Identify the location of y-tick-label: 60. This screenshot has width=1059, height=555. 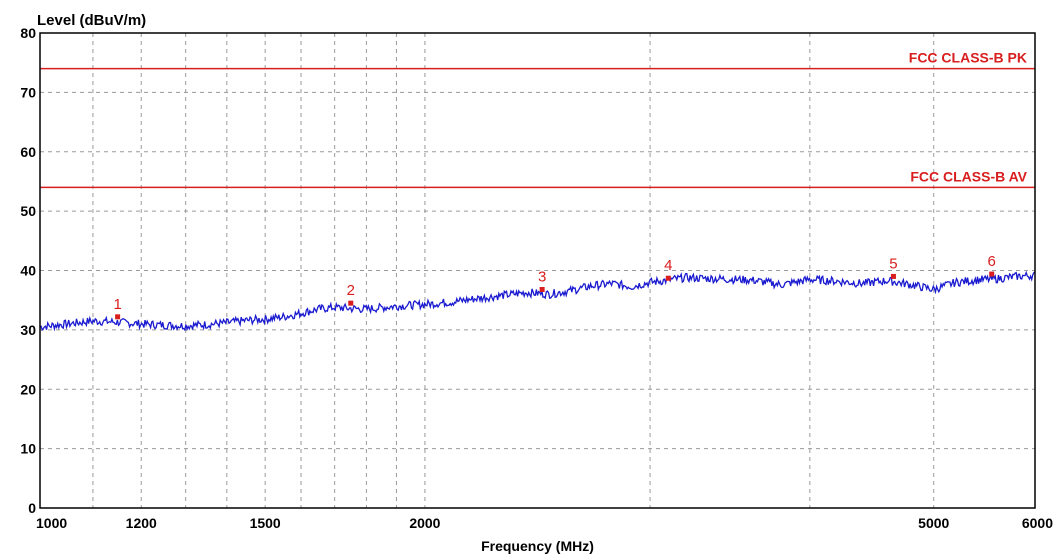
(28, 152).